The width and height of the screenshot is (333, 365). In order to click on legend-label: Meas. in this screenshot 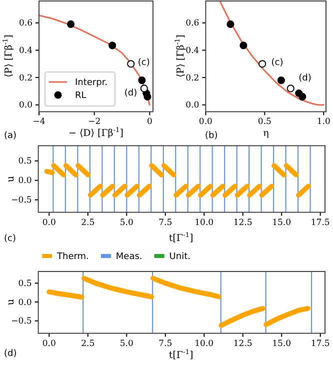, I will do `click(129, 257)`.